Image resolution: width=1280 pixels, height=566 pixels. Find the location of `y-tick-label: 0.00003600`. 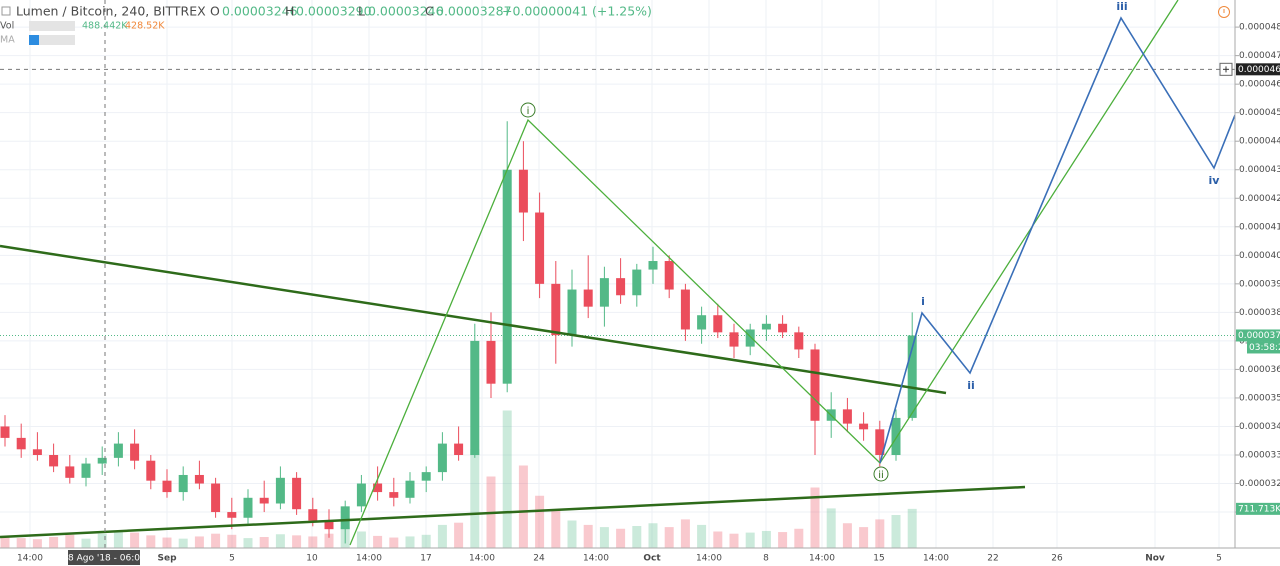

y-tick-label: 0.00003600 is located at coordinates (1259, 370).